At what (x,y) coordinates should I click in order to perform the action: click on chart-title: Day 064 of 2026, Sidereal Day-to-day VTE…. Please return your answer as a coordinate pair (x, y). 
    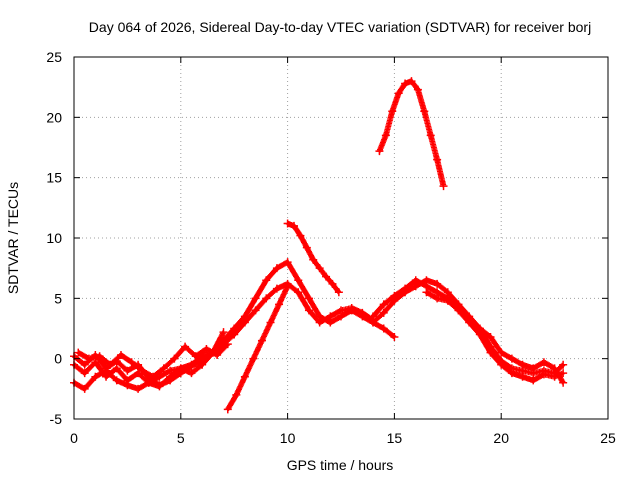
    Looking at the image, I should click on (340, 27).